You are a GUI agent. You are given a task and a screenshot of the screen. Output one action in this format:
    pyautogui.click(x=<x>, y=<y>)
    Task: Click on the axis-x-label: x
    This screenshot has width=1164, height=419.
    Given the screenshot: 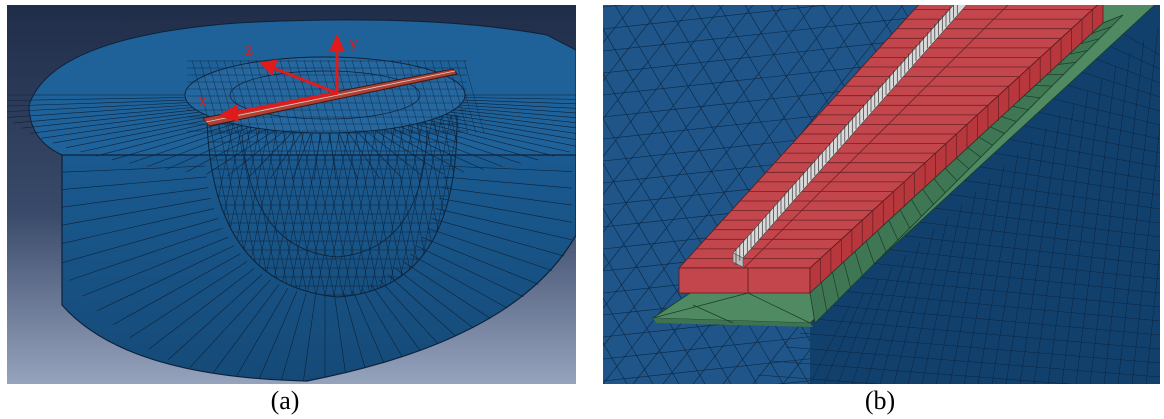 What is the action you would take?
    pyautogui.click(x=202, y=100)
    